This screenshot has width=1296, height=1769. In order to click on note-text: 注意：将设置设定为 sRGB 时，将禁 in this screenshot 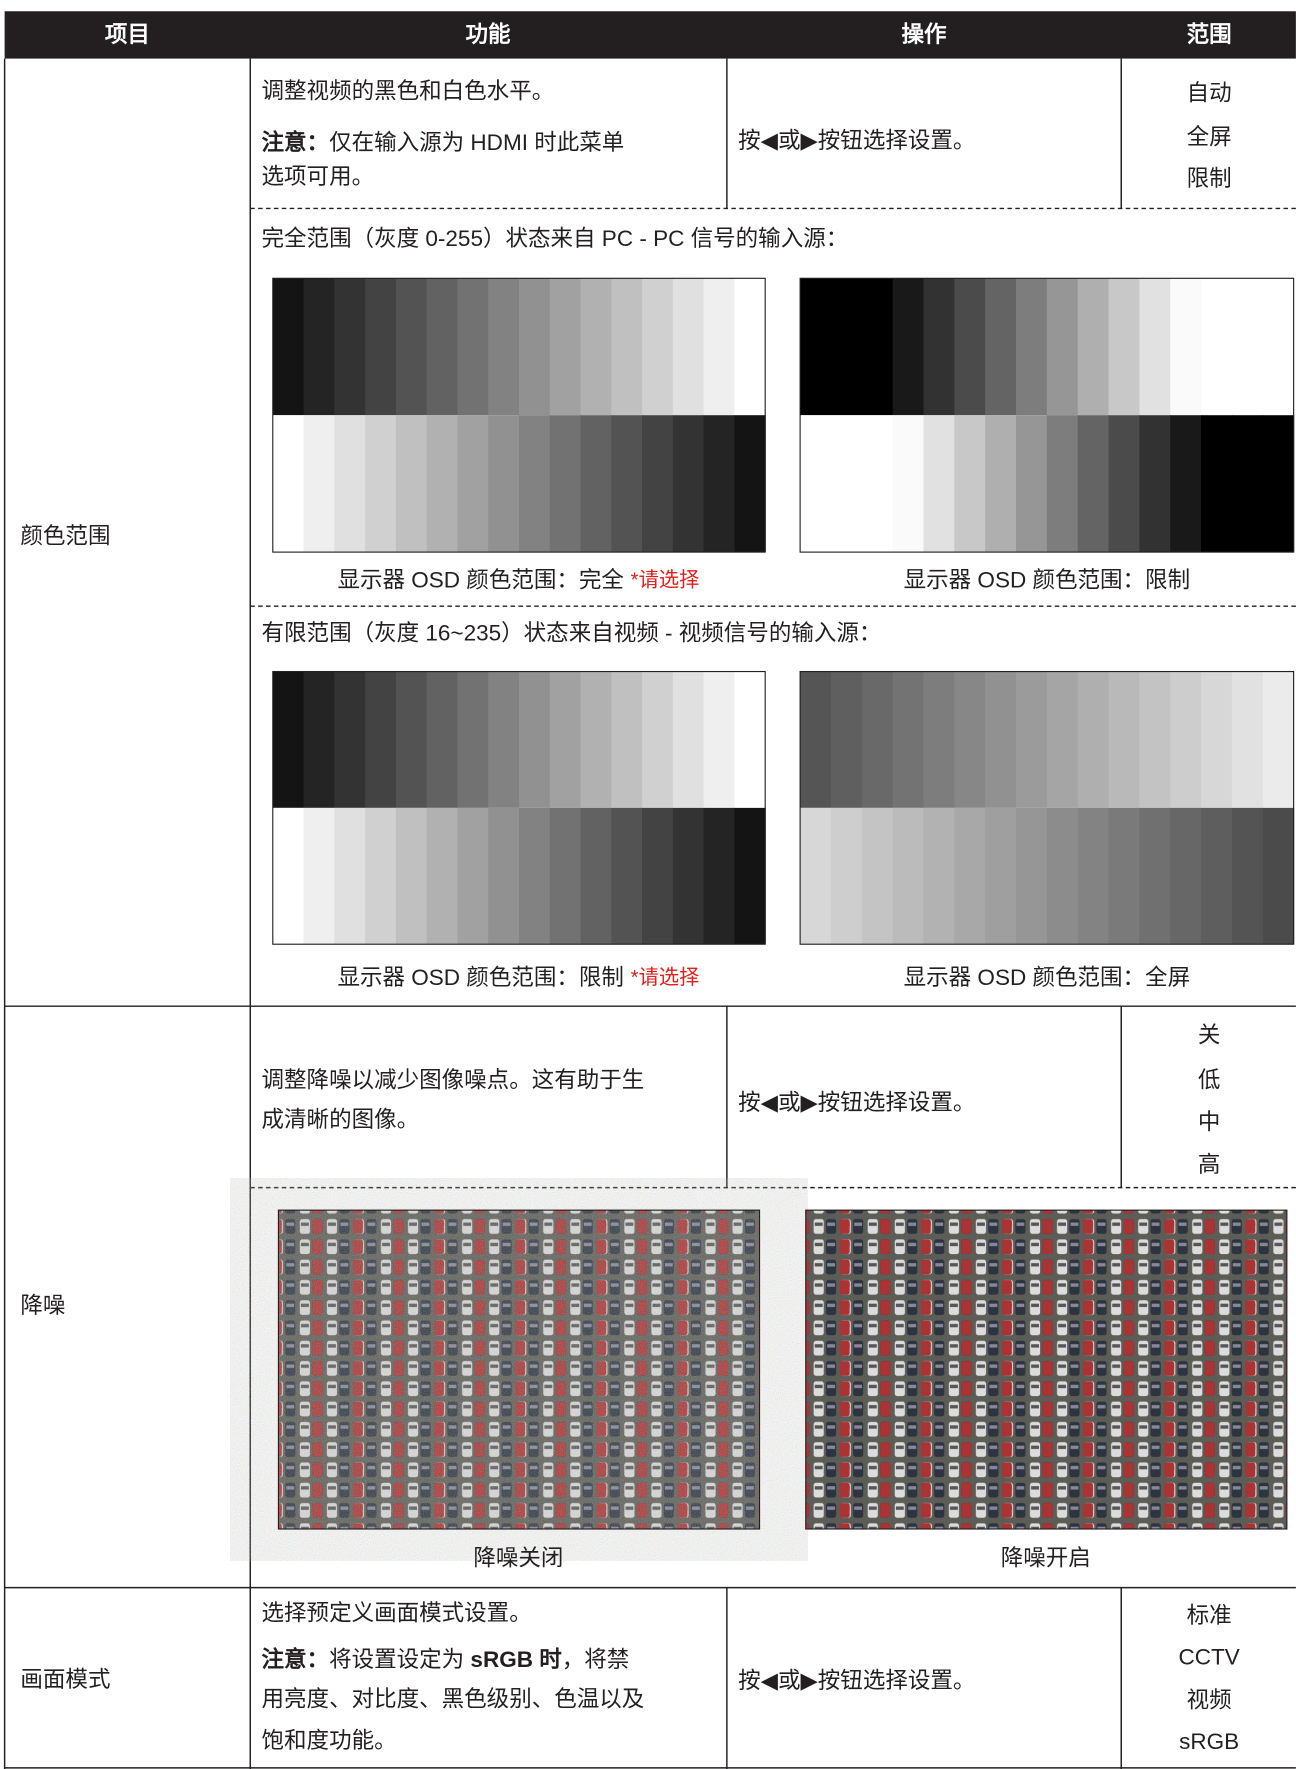, I will do `click(446, 1659)`.